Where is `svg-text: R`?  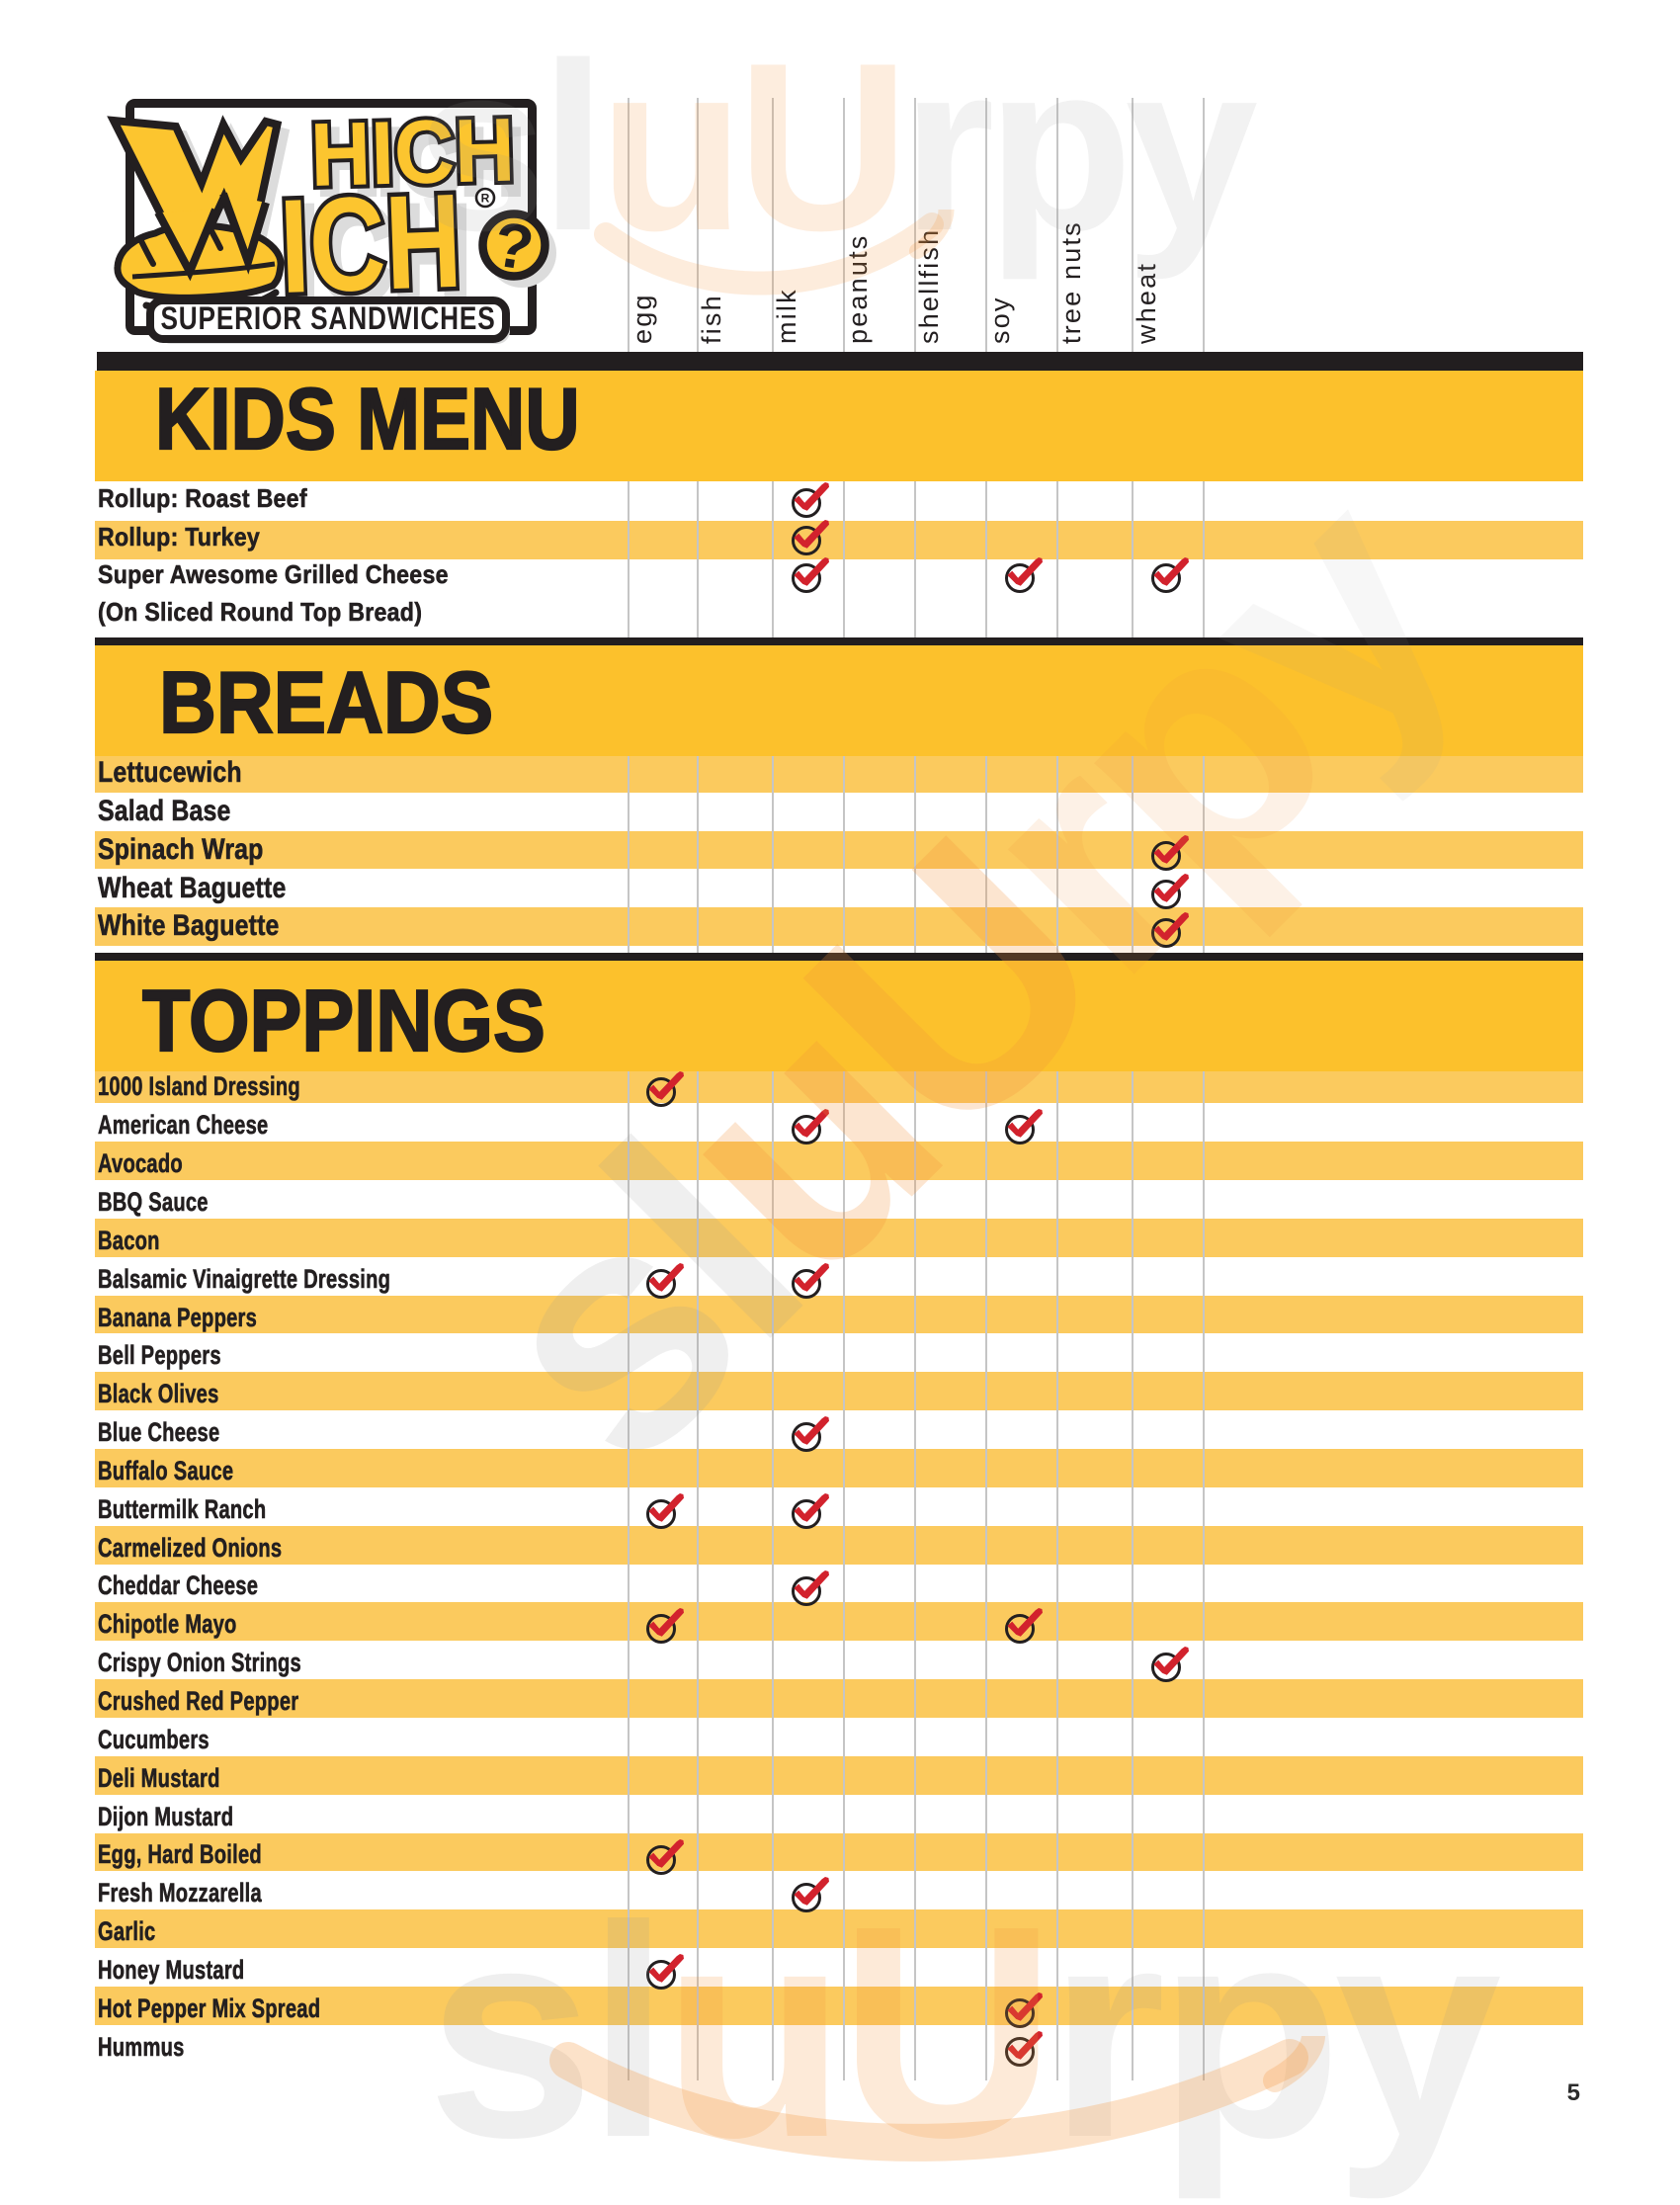 svg-text: R is located at coordinates (485, 199).